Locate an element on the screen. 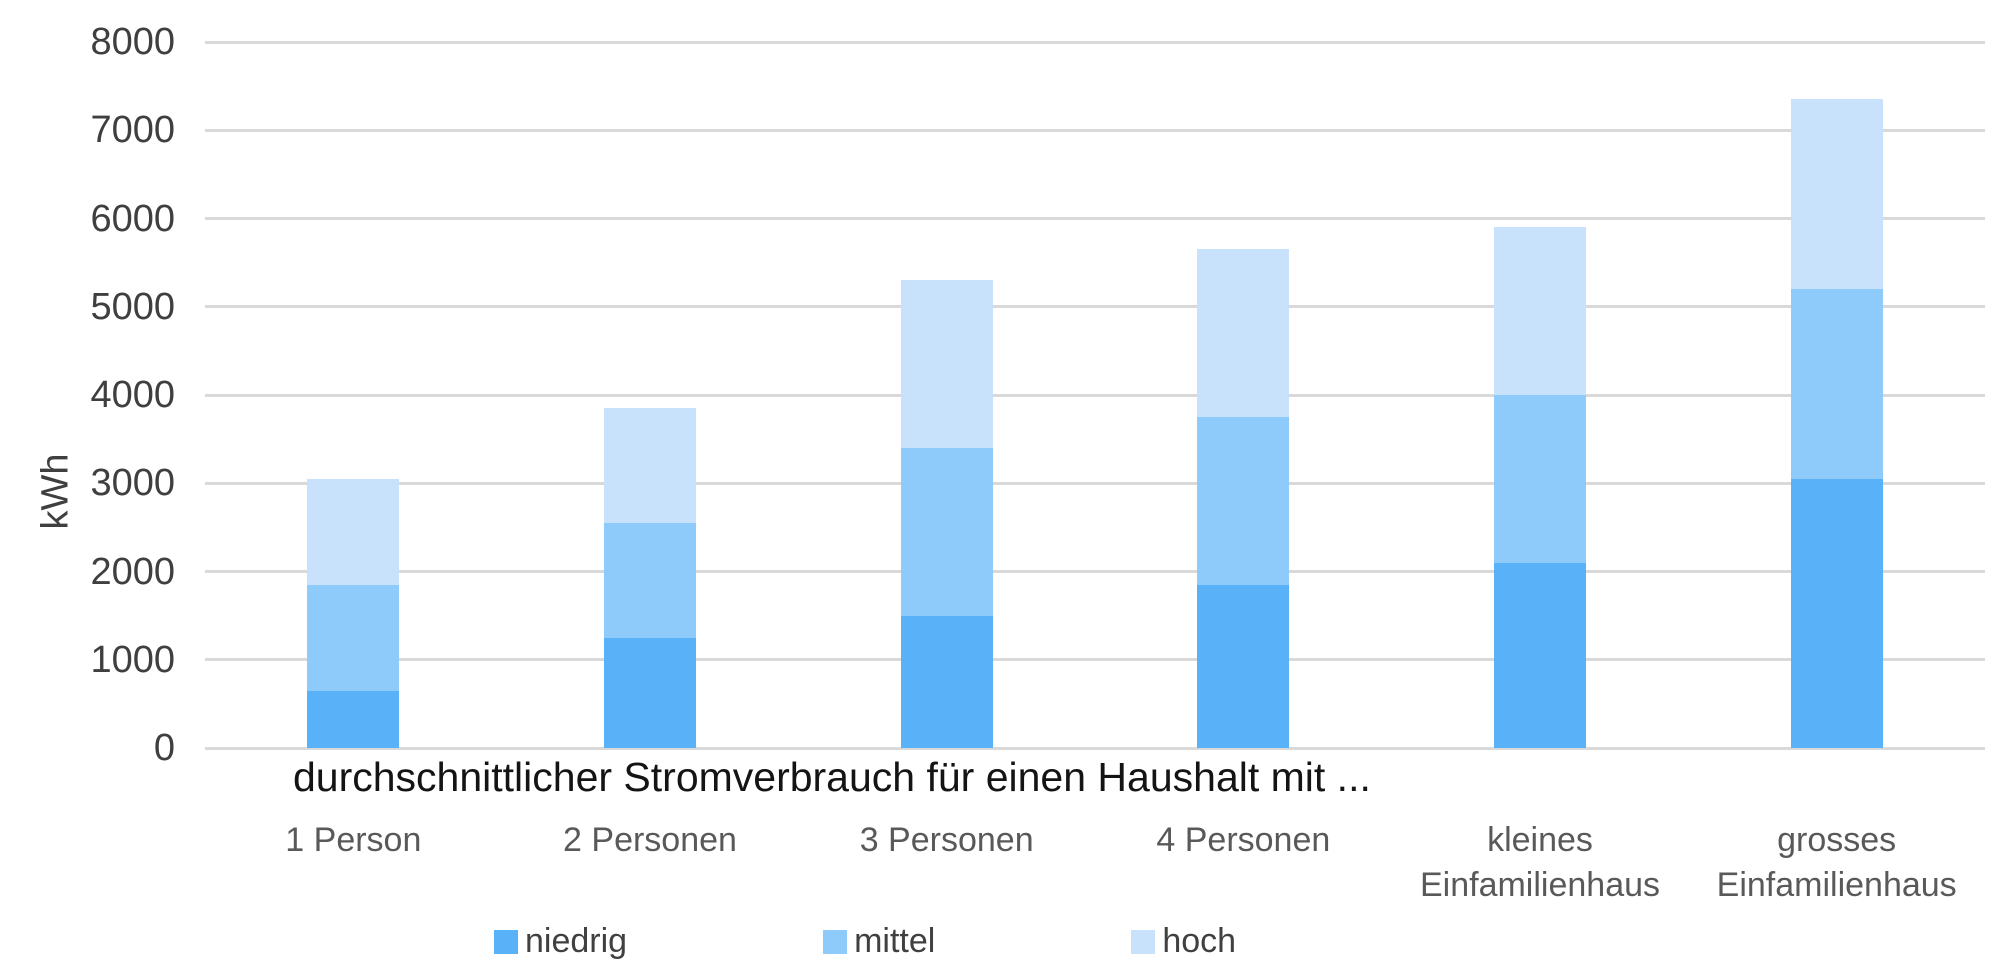 The width and height of the screenshot is (2003, 974). legend-item-mittel: mittel is located at coordinates (879, 941).